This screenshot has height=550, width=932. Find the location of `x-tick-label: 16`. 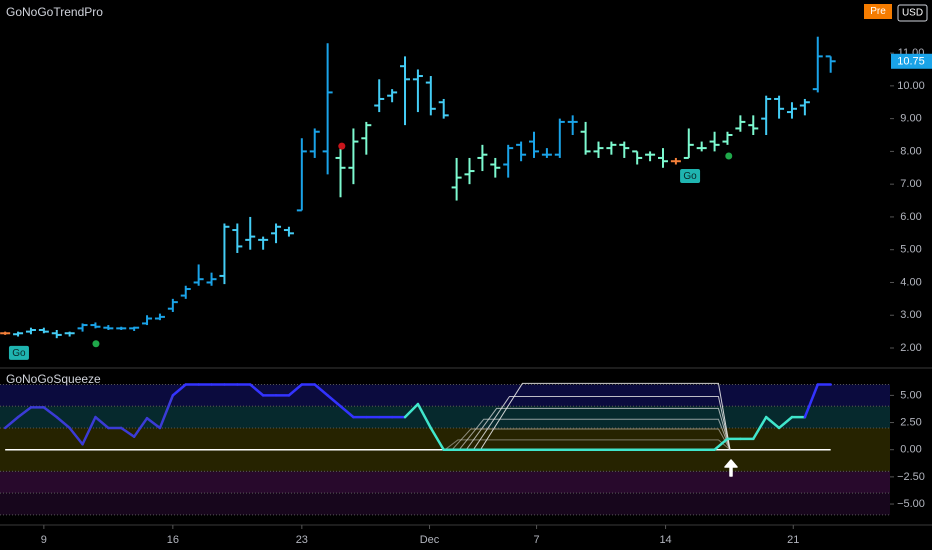

x-tick-label: 16 is located at coordinates (173, 540).